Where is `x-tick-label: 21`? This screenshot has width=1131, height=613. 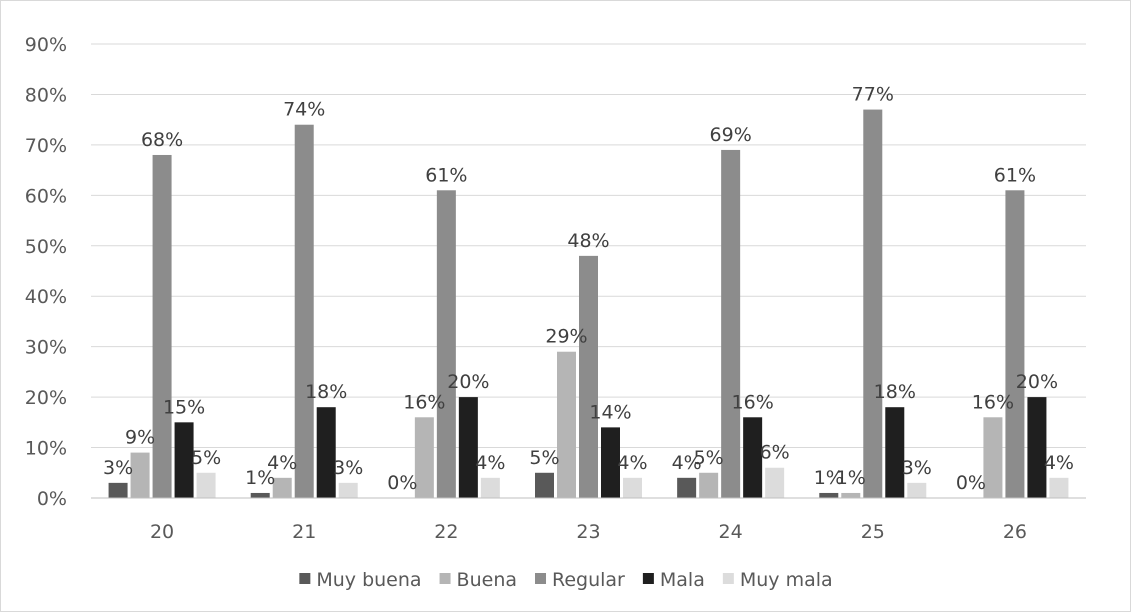
x-tick-label: 21 is located at coordinates (304, 532).